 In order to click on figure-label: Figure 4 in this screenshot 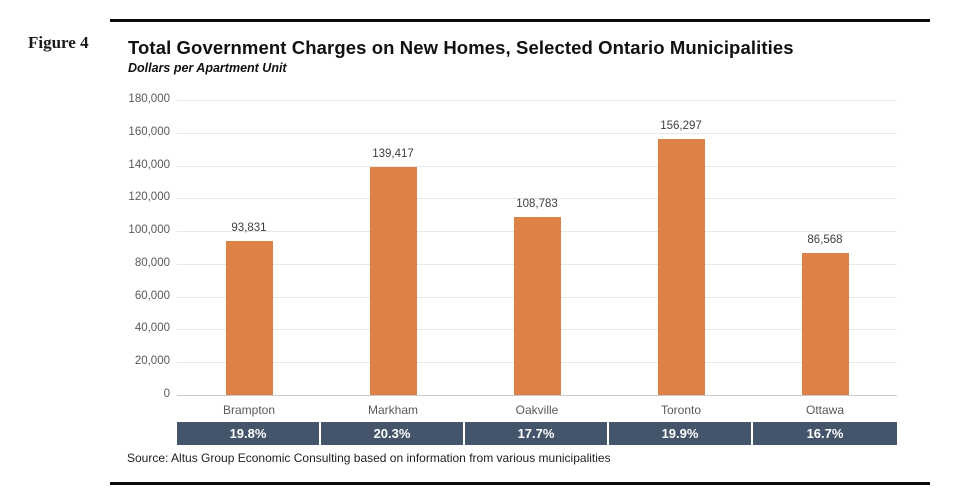, I will do `click(58, 42)`.